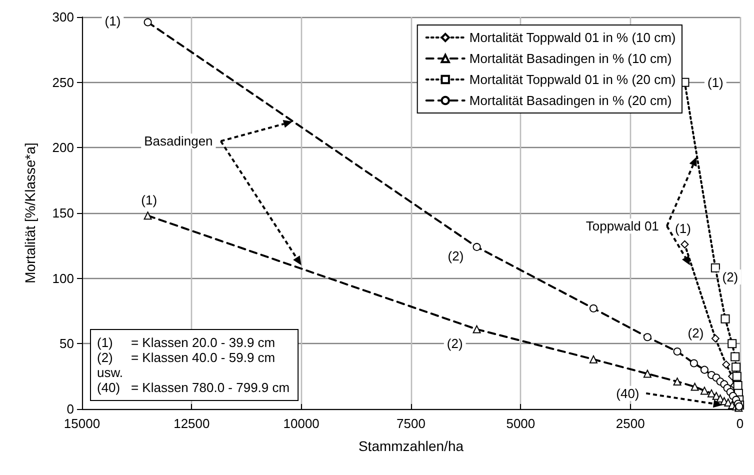  Describe the element at coordinates (178, 141) in the screenshot. I see `annotation: Basadingen` at that location.